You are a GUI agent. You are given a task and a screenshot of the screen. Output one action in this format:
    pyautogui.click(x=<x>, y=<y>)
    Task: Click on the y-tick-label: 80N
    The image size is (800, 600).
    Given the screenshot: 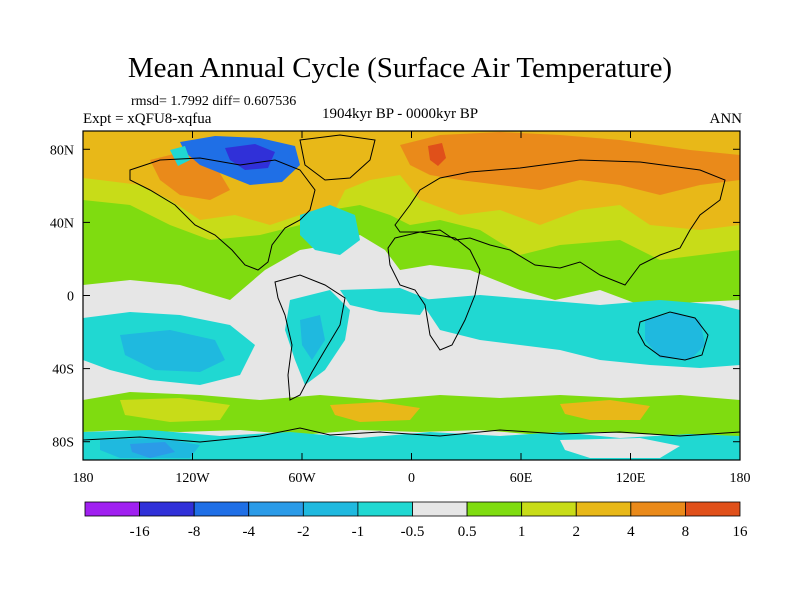 What is the action you would take?
    pyautogui.click(x=62, y=150)
    